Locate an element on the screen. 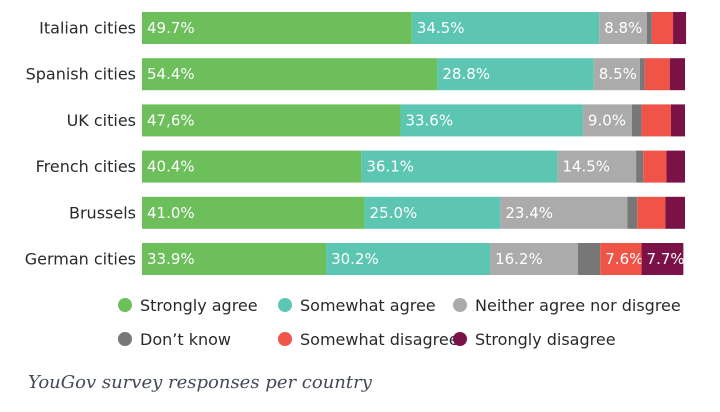  data-label: 28.8% is located at coordinates (466, 74).